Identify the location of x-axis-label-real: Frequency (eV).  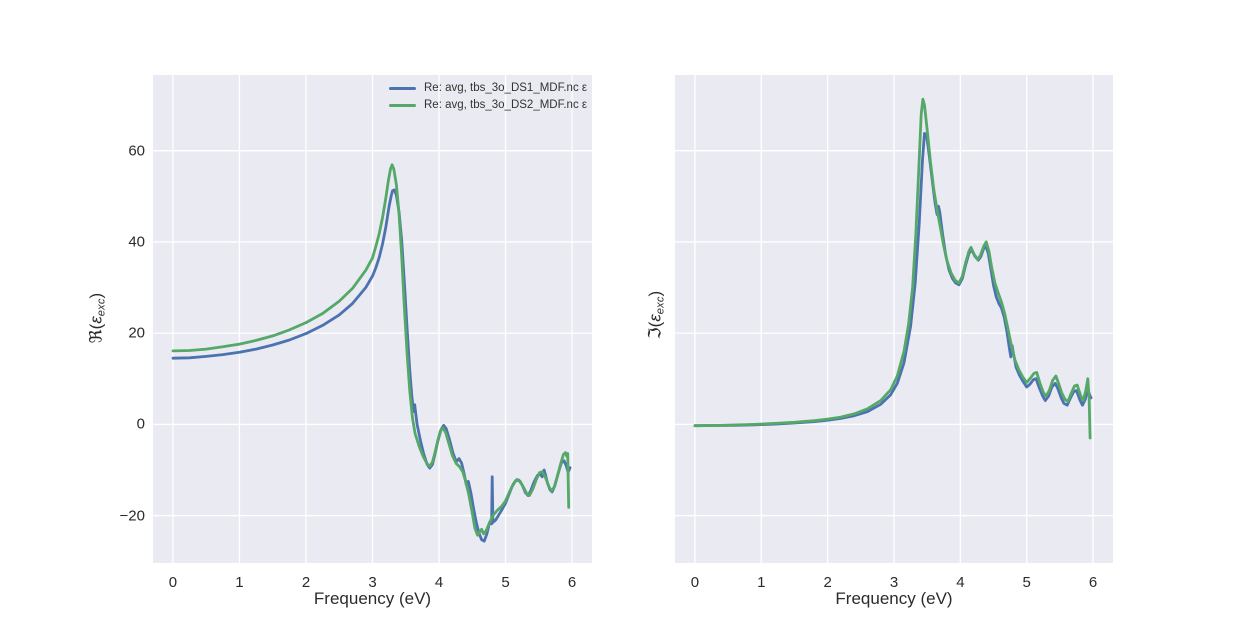
(372, 598).